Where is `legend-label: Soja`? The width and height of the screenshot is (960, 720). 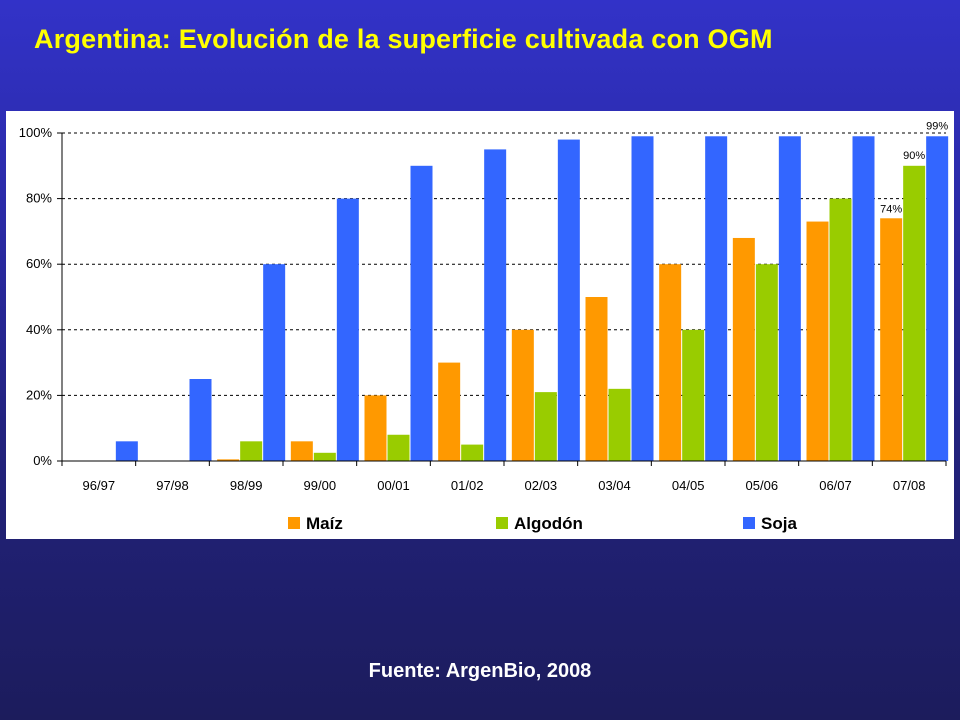 legend-label: Soja is located at coordinates (779, 523).